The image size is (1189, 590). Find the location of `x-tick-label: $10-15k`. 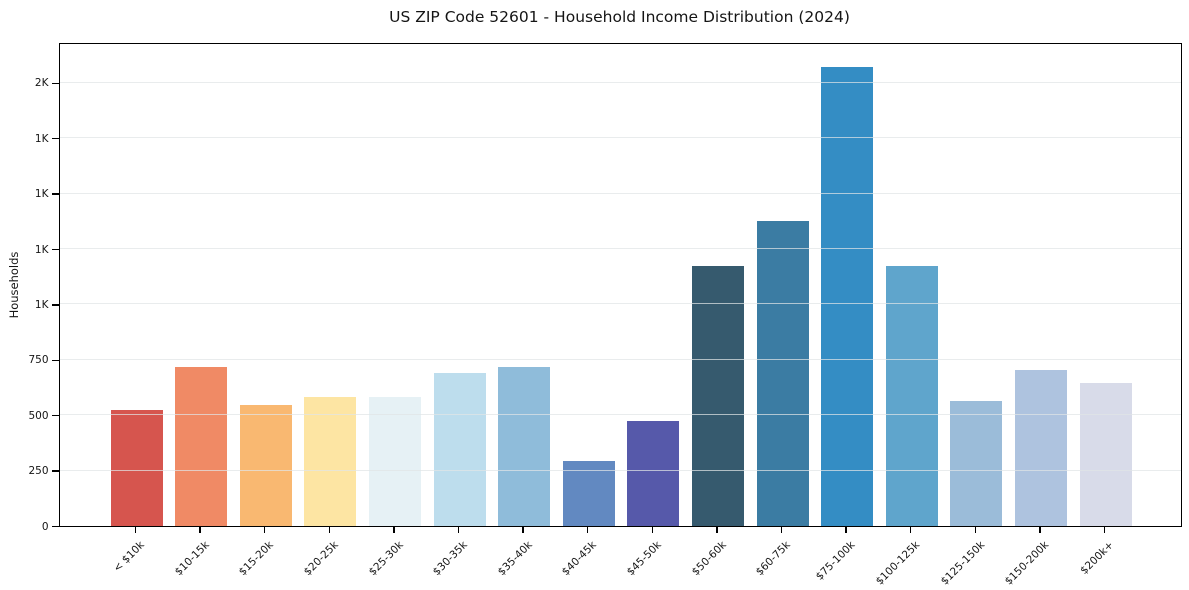

x-tick-label: $10-15k is located at coordinates (192, 558).